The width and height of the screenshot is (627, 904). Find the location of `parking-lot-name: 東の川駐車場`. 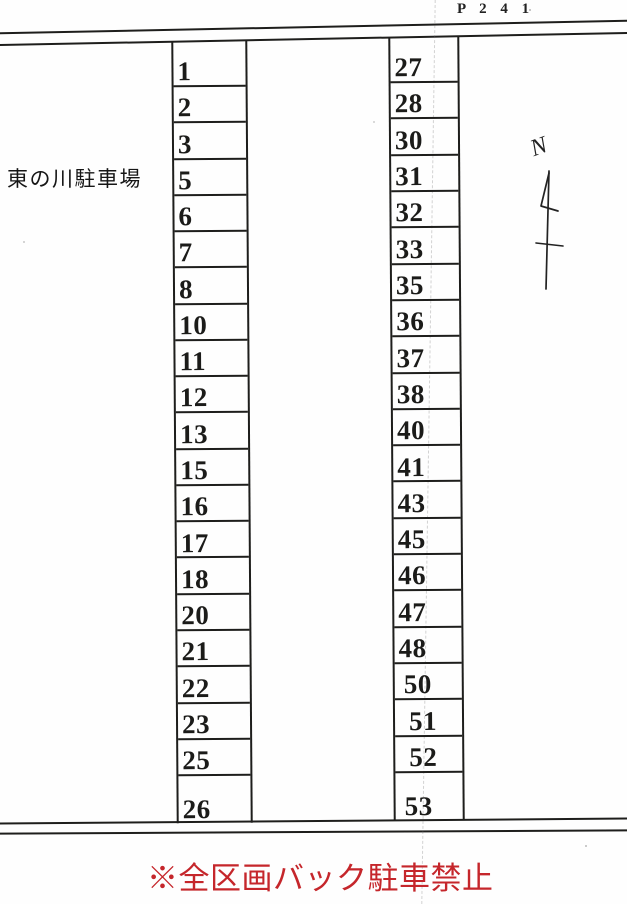

parking-lot-name: 東の川駐車場 is located at coordinates (74, 179).